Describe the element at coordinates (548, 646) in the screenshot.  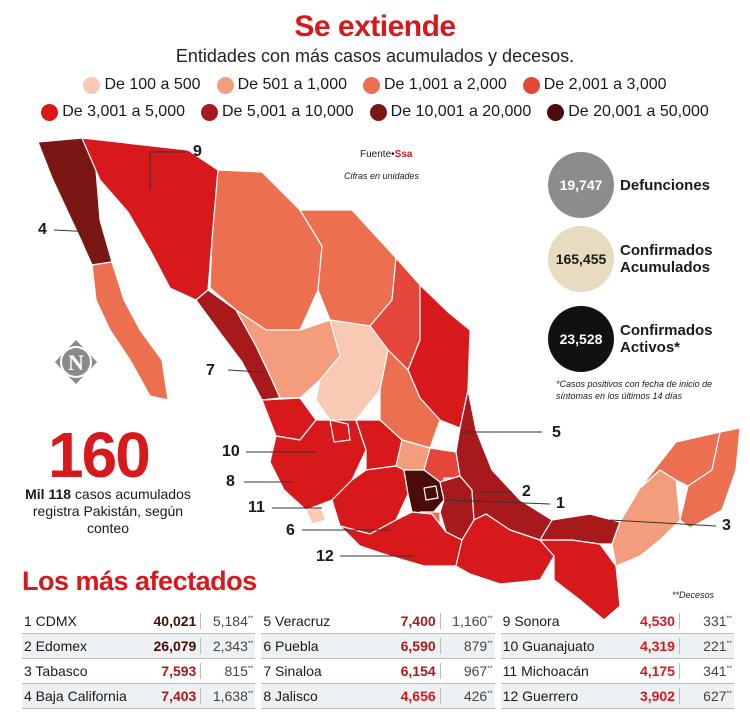
I see `state-name: 10 Guanajuato` at that location.